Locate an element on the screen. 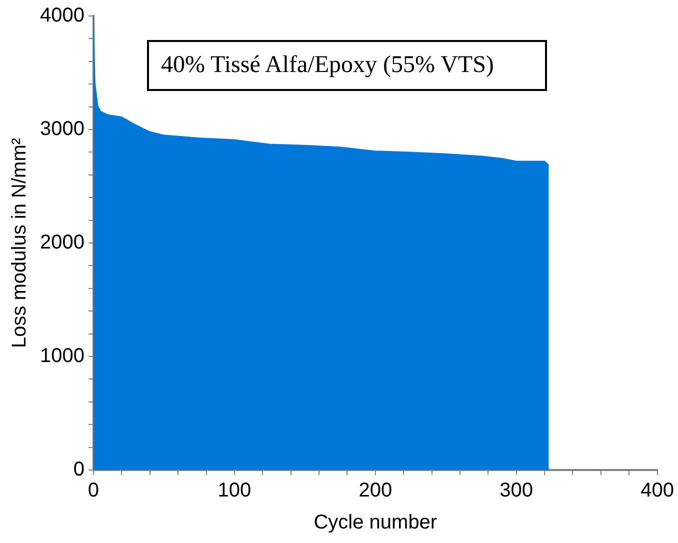  x-axis-title: Cycle number is located at coordinates (376, 523).